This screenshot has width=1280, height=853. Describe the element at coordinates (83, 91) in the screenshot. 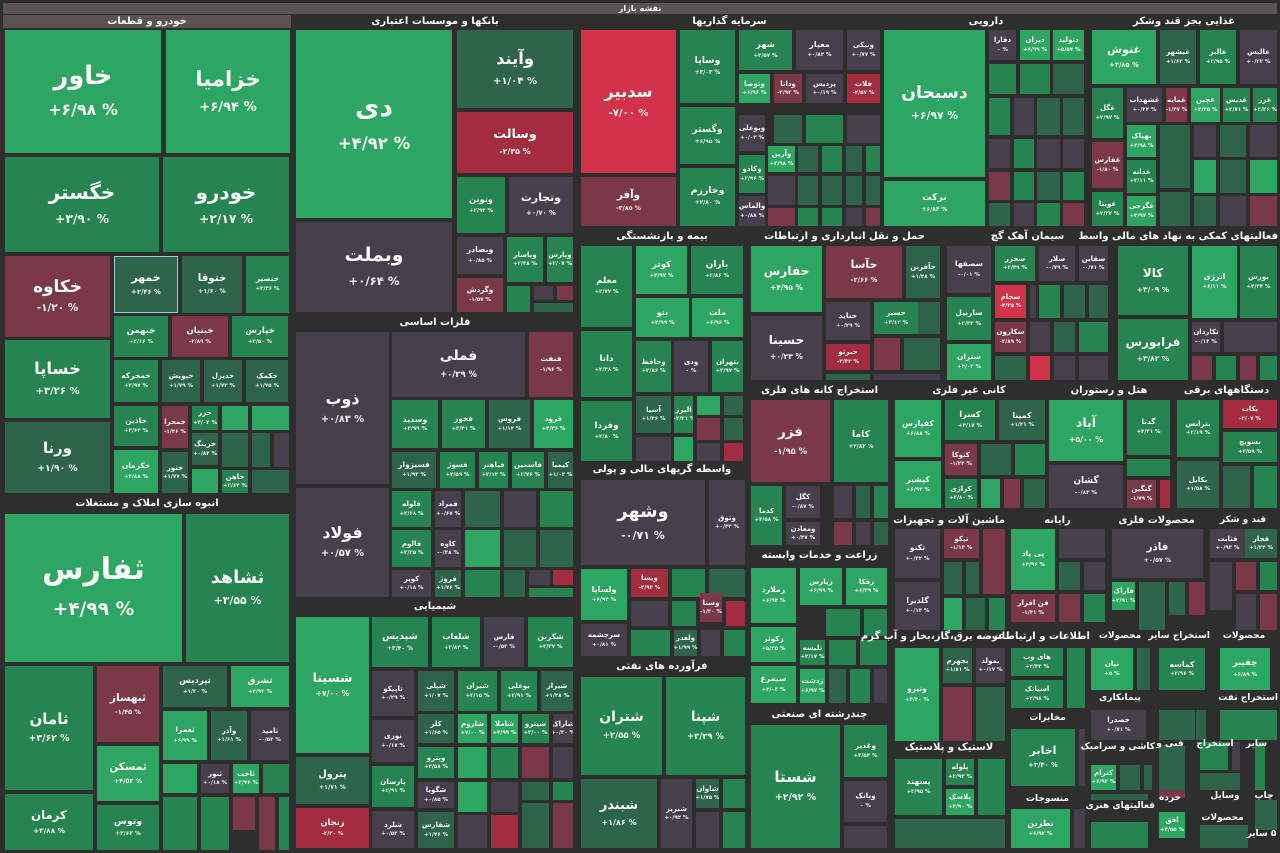

I see `stock-tile: خاور +۶/۹۸ %` at that location.